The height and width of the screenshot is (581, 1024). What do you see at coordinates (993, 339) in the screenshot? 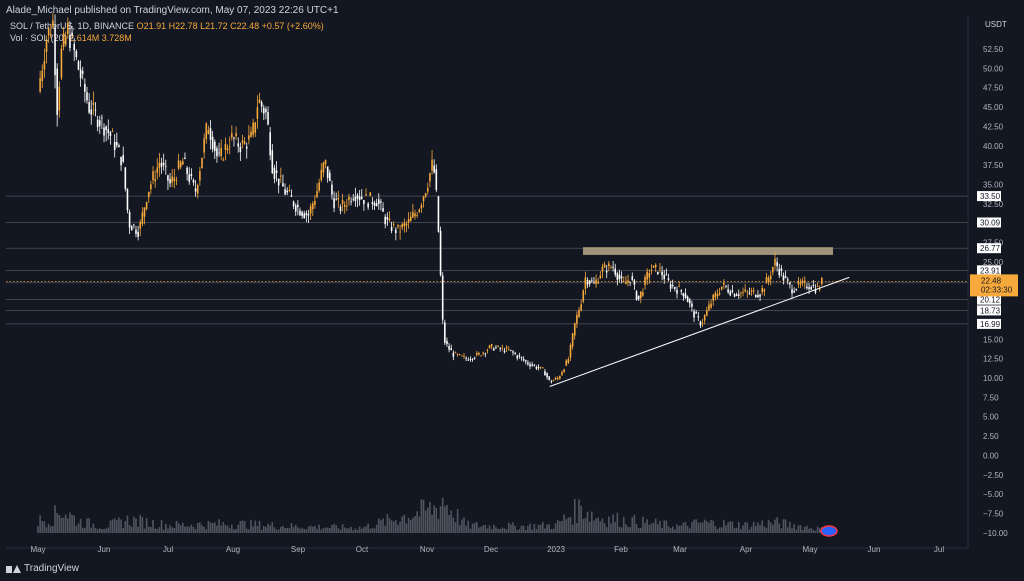
I see `y-tick-label: 15.00` at bounding box center [993, 339].